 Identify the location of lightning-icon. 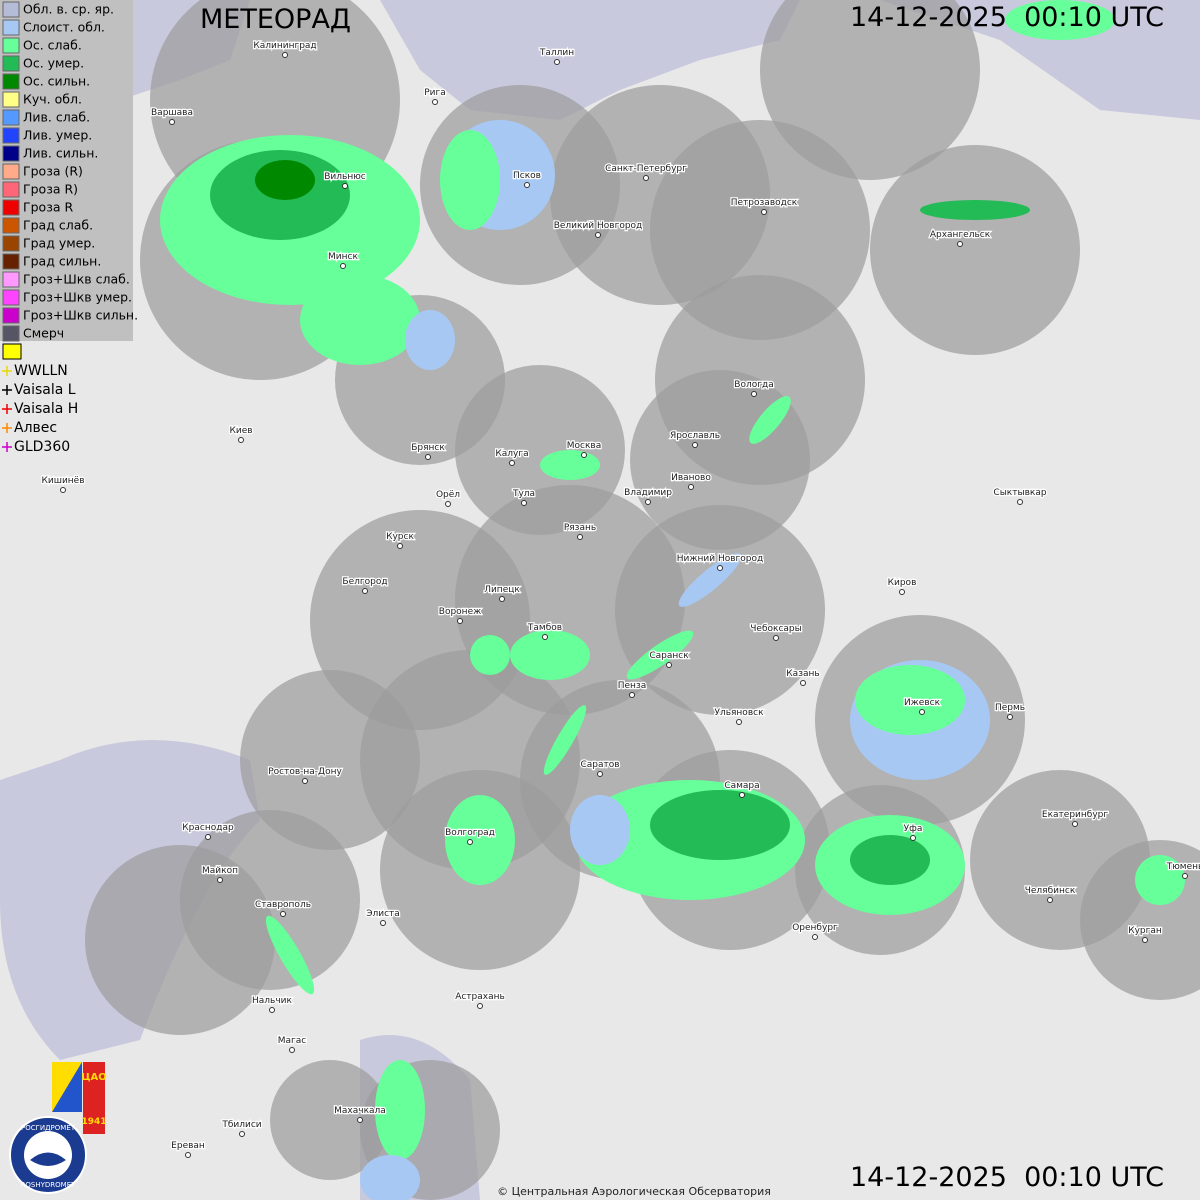
(12, 351).